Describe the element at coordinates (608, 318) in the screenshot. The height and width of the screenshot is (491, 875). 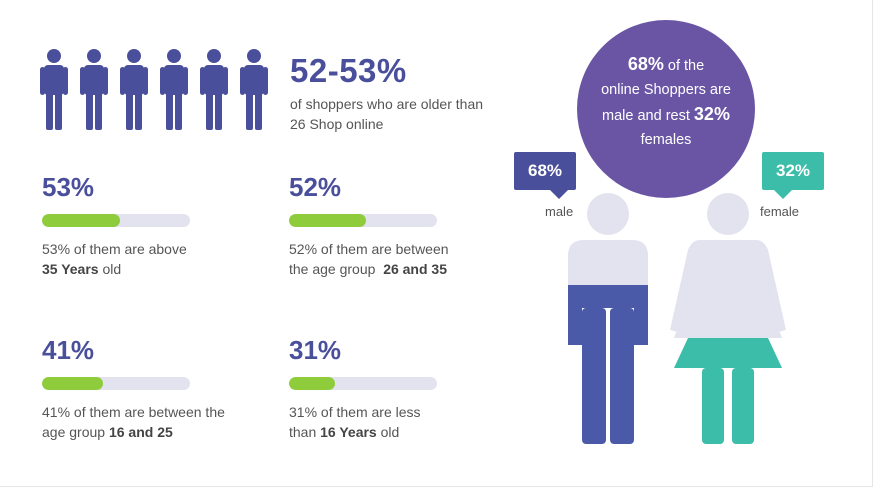
I see `male-figure-icon` at that location.